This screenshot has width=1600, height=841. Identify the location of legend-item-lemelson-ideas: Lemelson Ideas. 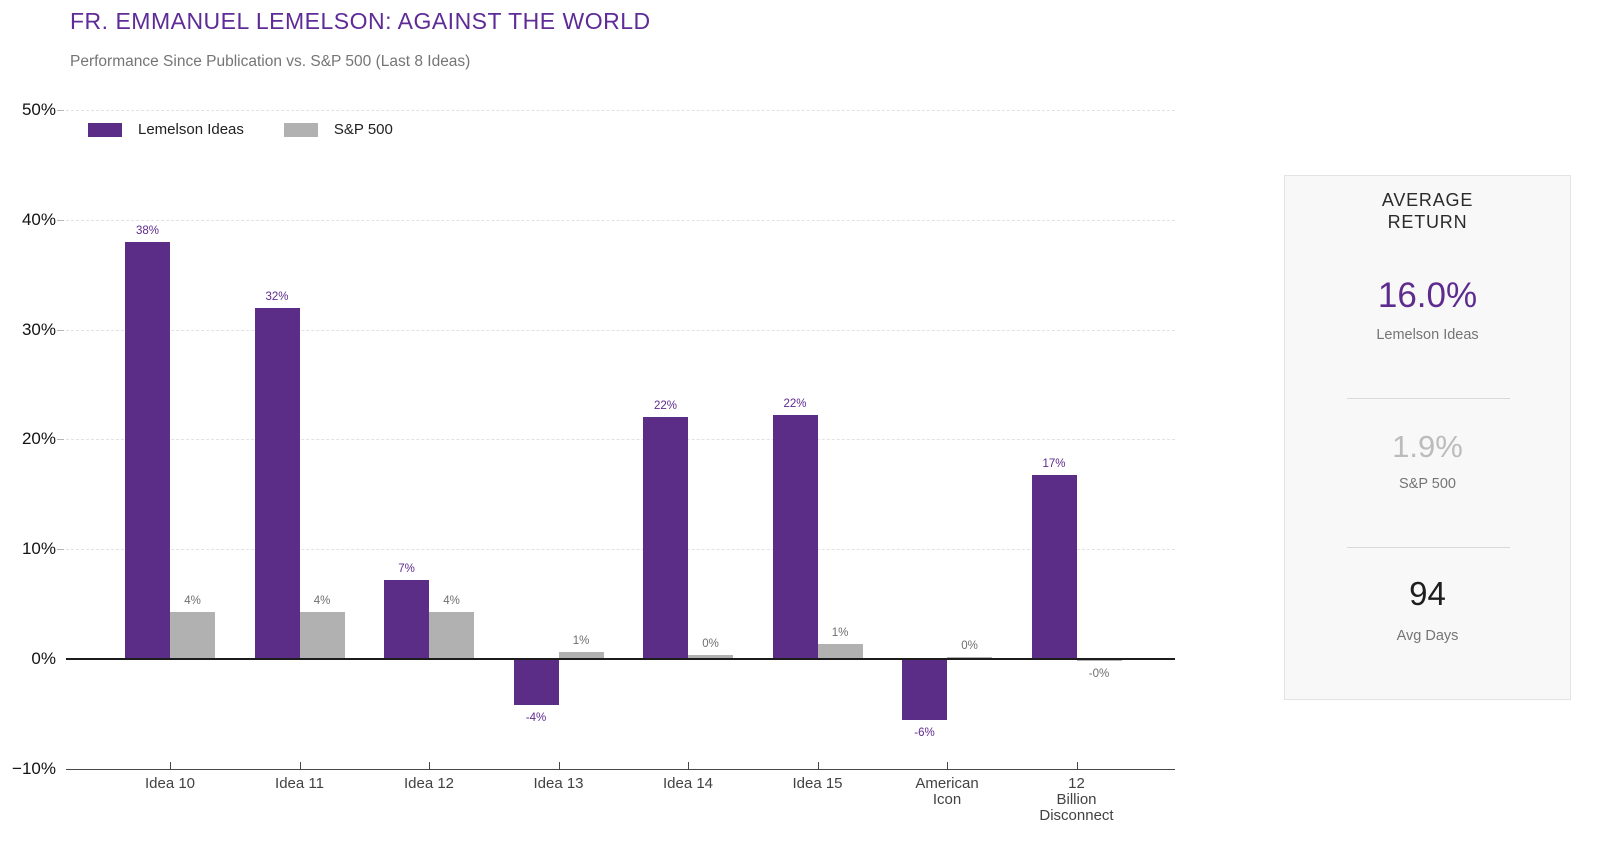
(166, 129).